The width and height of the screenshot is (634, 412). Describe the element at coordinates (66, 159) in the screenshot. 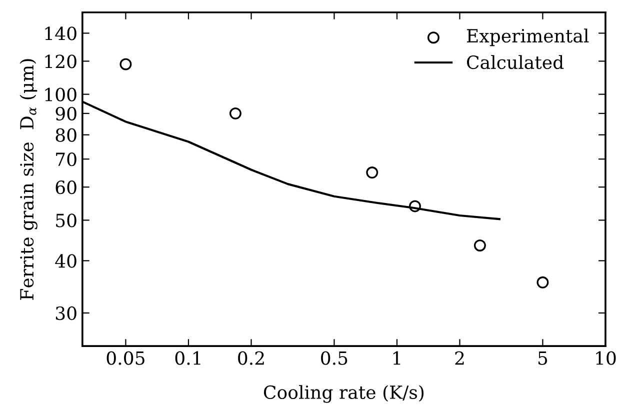

I see `y-tick-label: 70` at that location.